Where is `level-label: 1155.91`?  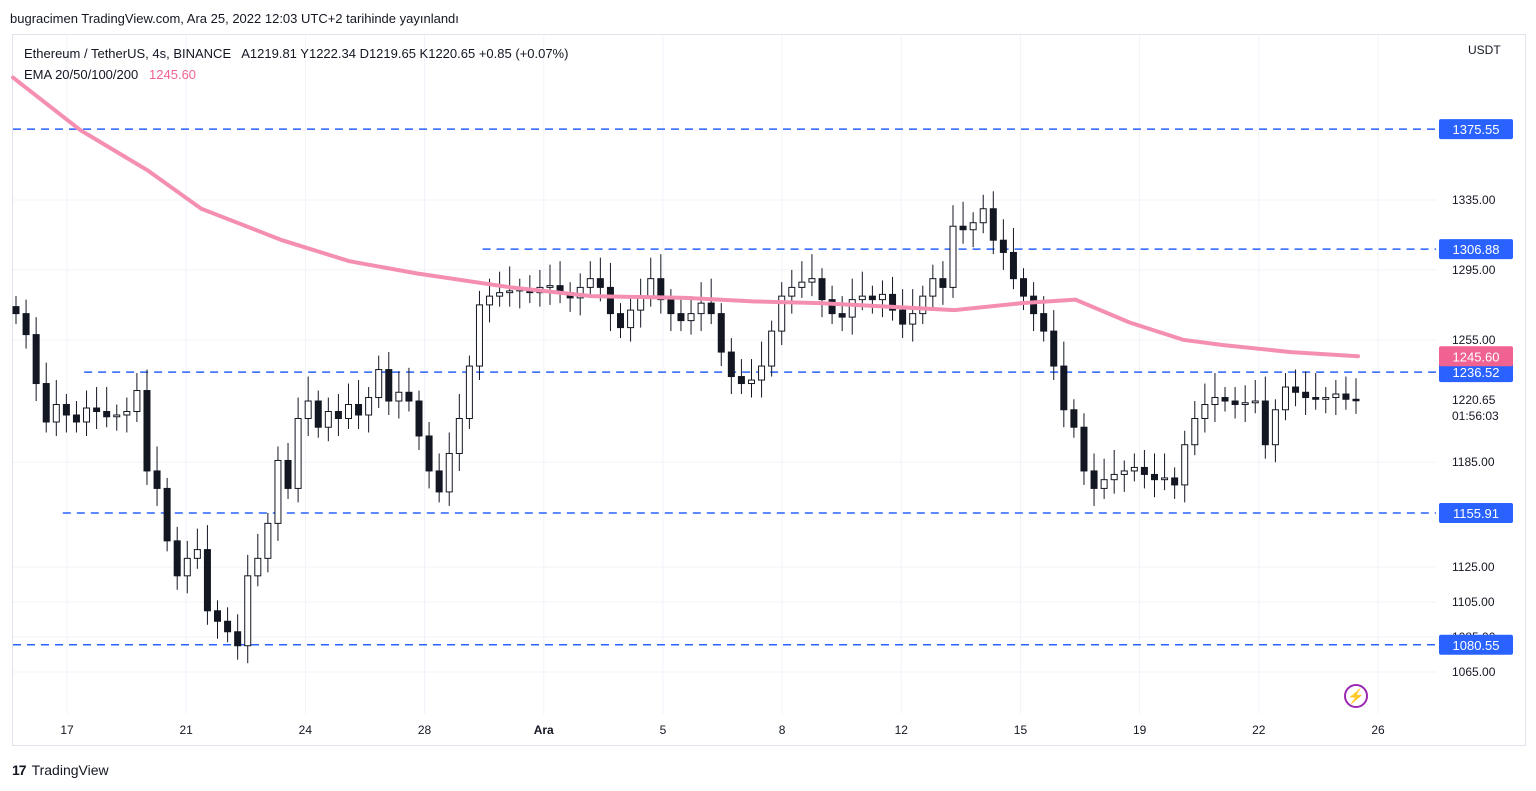
level-label: 1155.91 is located at coordinates (1476, 513).